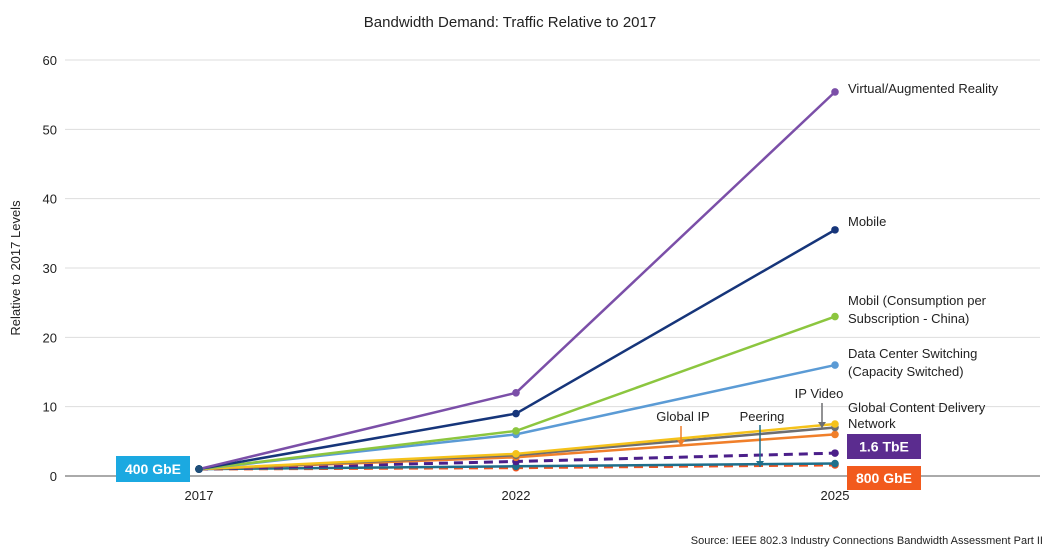 The image size is (1050, 551). Describe the element at coordinates (819, 393) in the screenshot. I see `annotation-ip-video: IP Video` at that location.